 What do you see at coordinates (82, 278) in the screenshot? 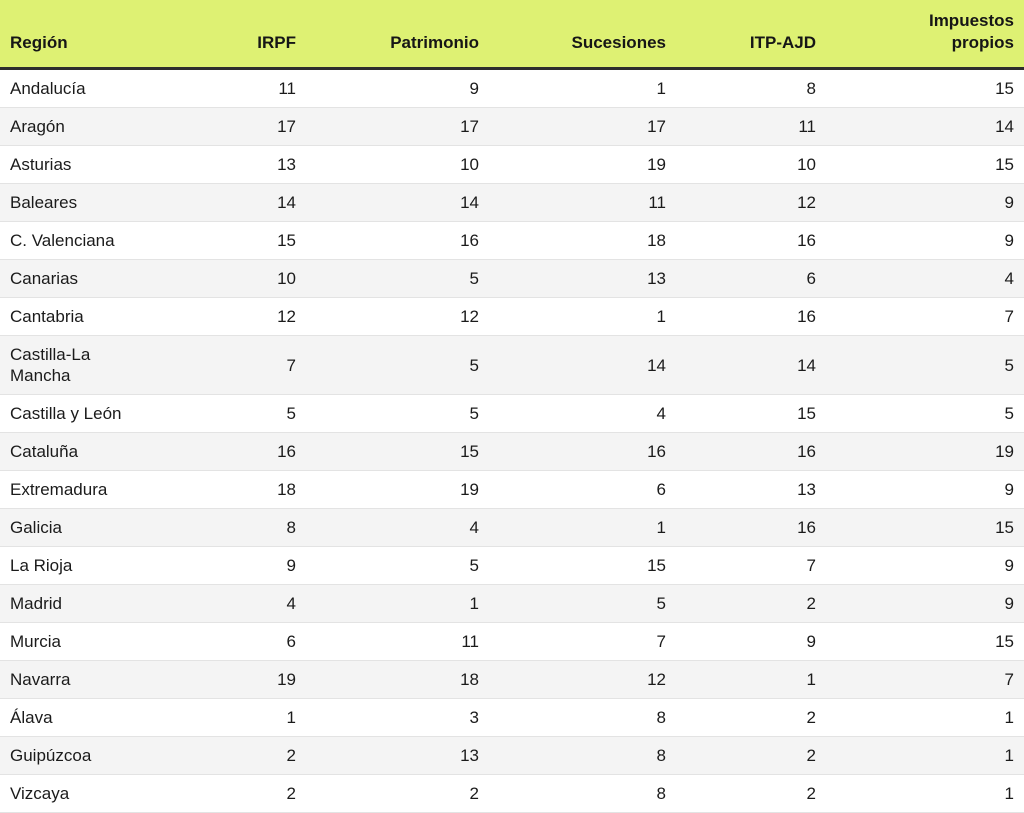
I see `region-cell: Canarias` at bounding box center [82, 278].